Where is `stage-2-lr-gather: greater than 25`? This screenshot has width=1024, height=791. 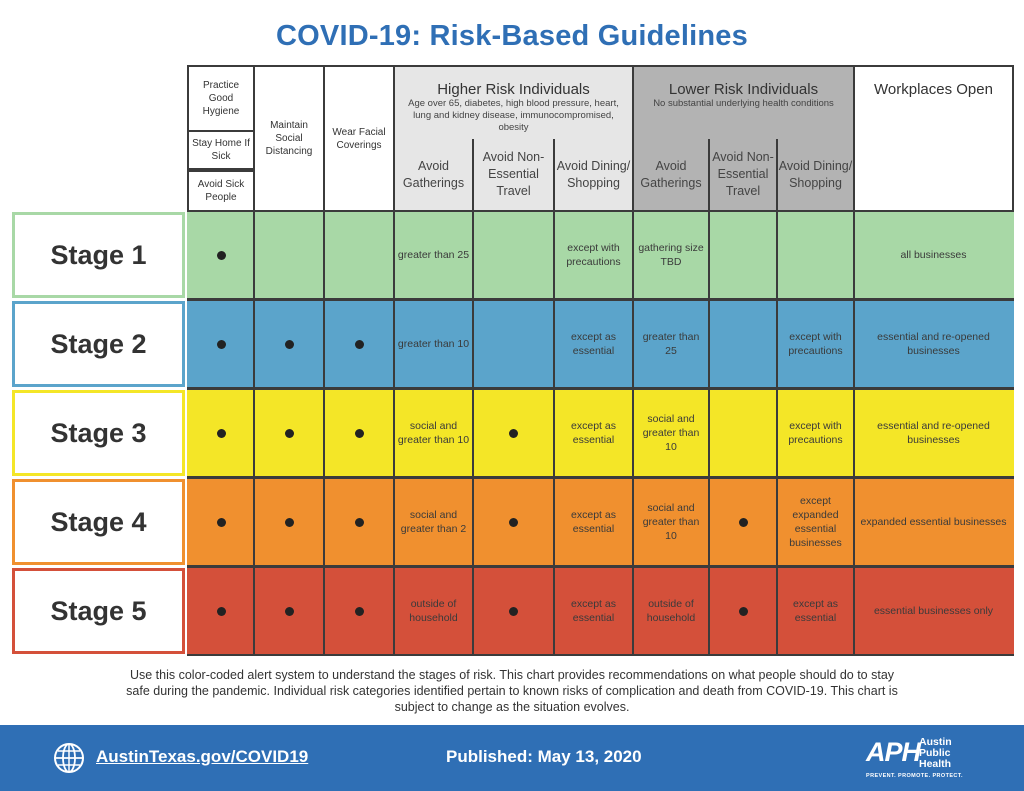 stage-2-lr-gather: greater than 25 is located at coordinates (671, 344).